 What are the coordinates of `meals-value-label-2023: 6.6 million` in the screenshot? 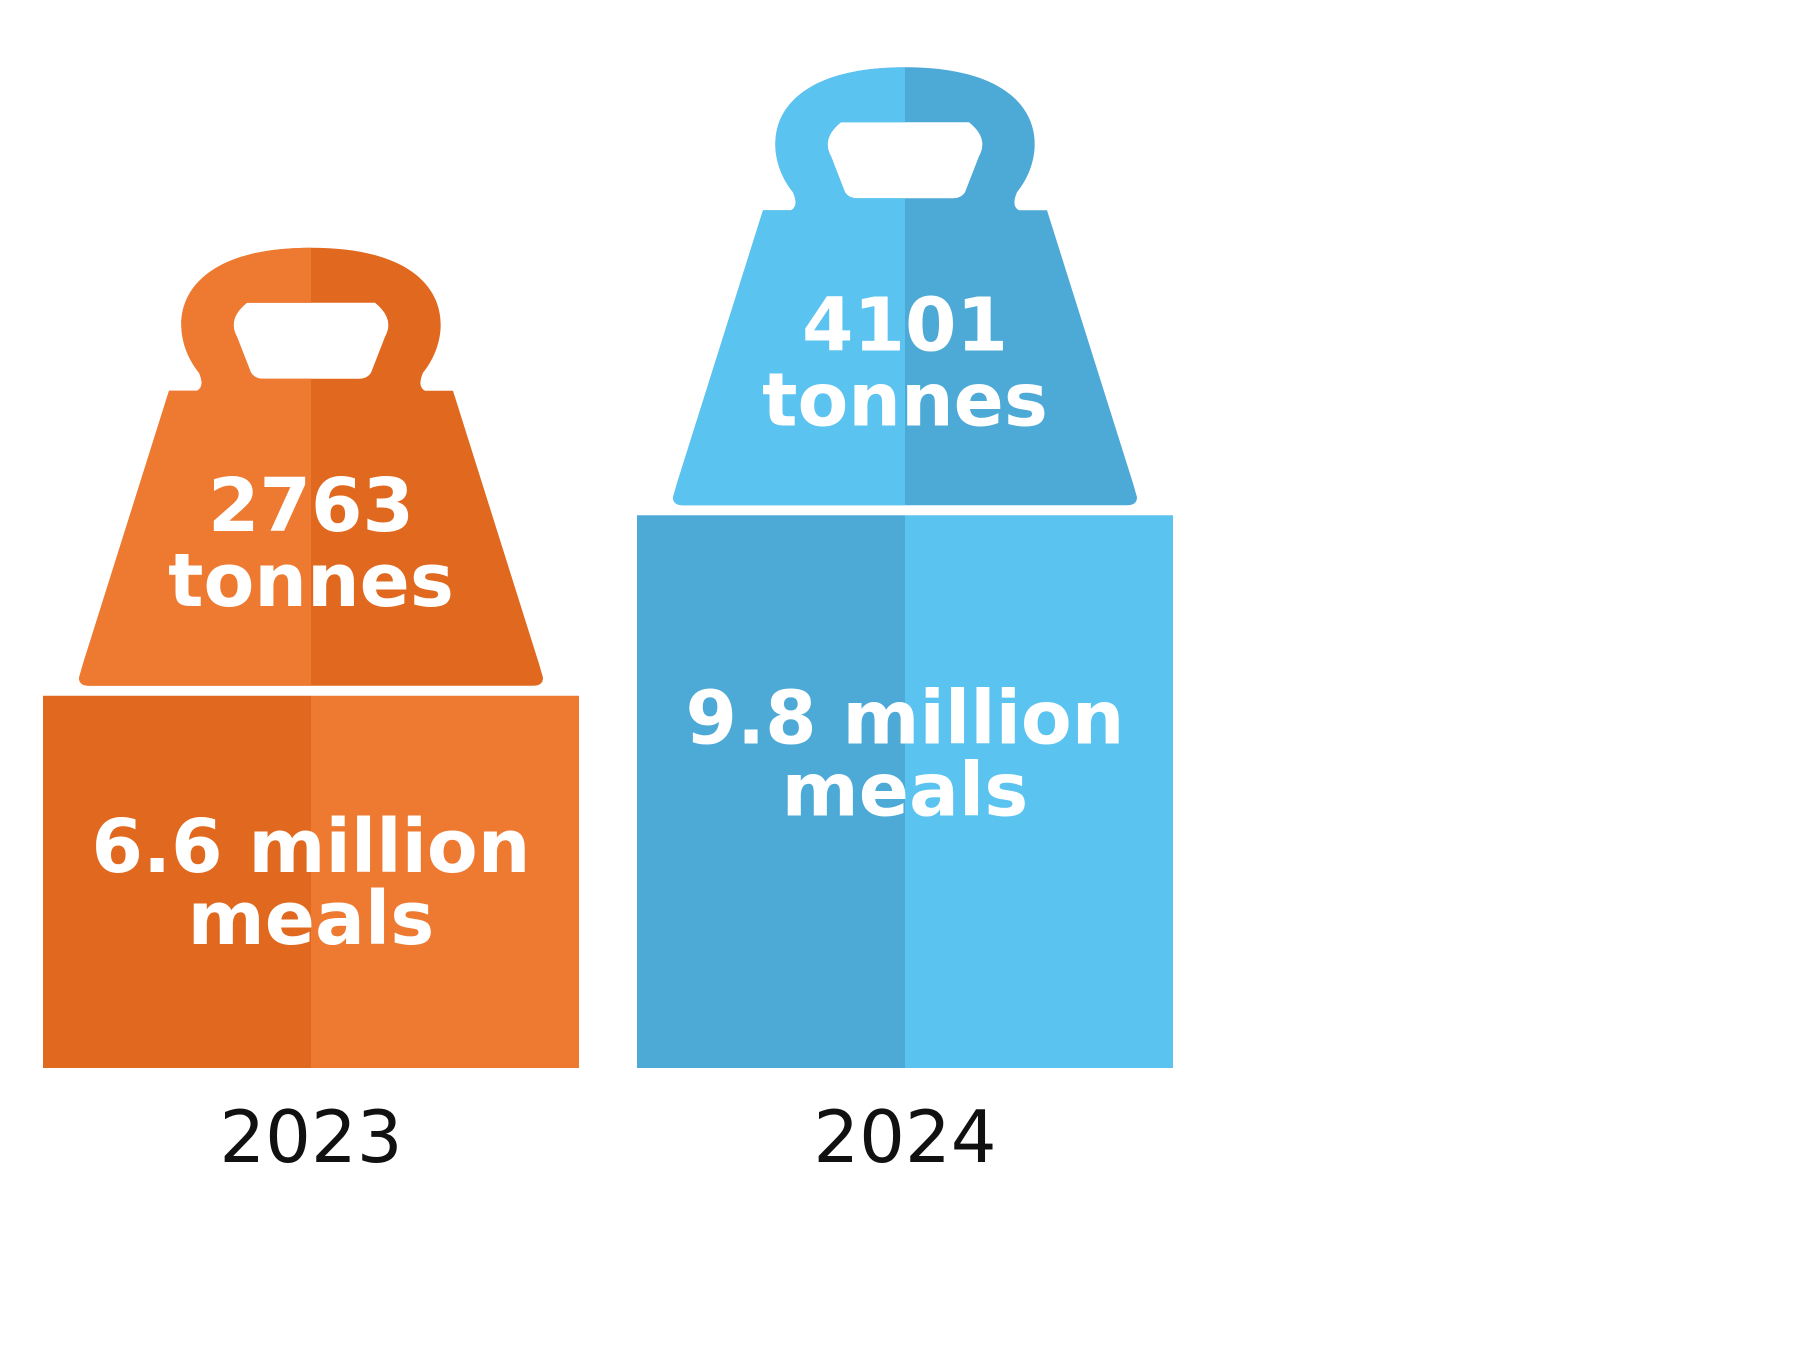 It's located at (311, 847).